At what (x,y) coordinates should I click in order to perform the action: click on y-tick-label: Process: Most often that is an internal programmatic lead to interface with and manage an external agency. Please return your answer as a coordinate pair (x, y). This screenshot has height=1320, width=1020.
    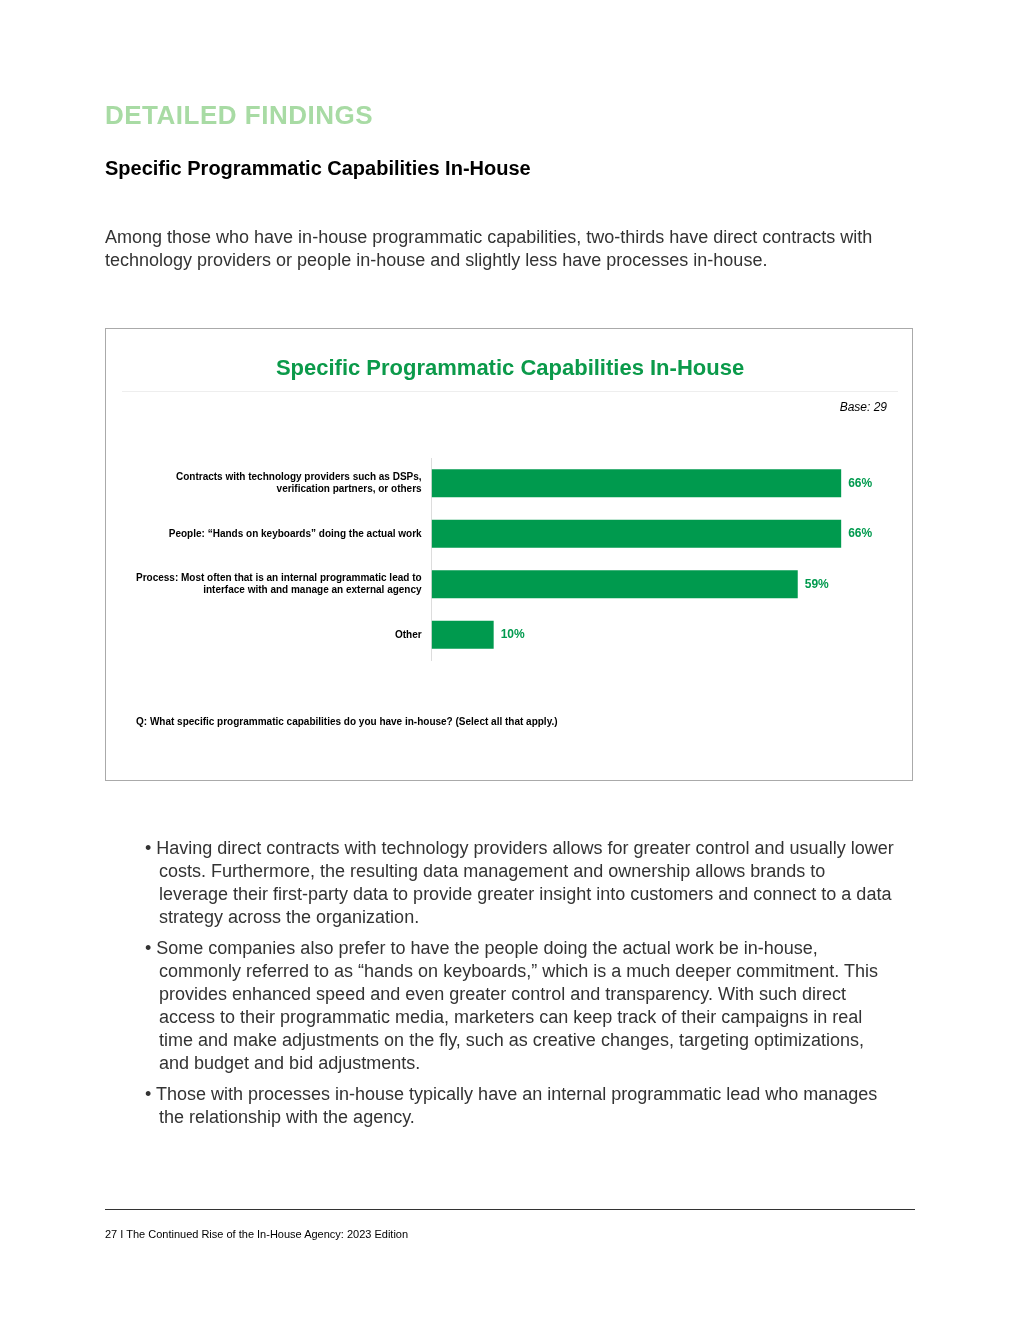
    Looking at the image, I should click on (279, 583).